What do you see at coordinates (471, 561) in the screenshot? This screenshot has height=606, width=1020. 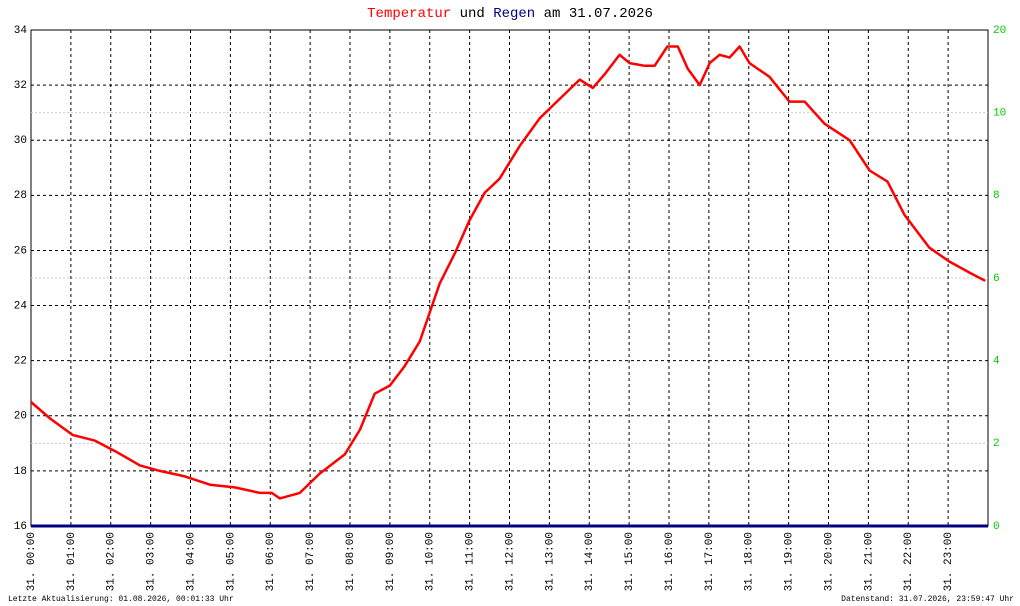 I see `x-tick-label: 31. 11:00` at bounding box center [471, 561].